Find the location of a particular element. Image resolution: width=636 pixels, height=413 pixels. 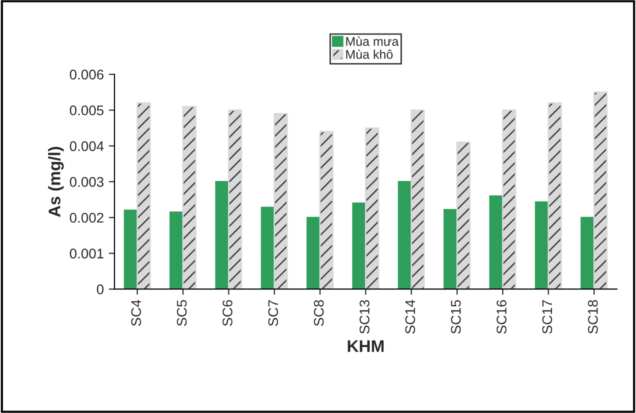

x-tick-label: SC16 is located at coordinates (501, 317).